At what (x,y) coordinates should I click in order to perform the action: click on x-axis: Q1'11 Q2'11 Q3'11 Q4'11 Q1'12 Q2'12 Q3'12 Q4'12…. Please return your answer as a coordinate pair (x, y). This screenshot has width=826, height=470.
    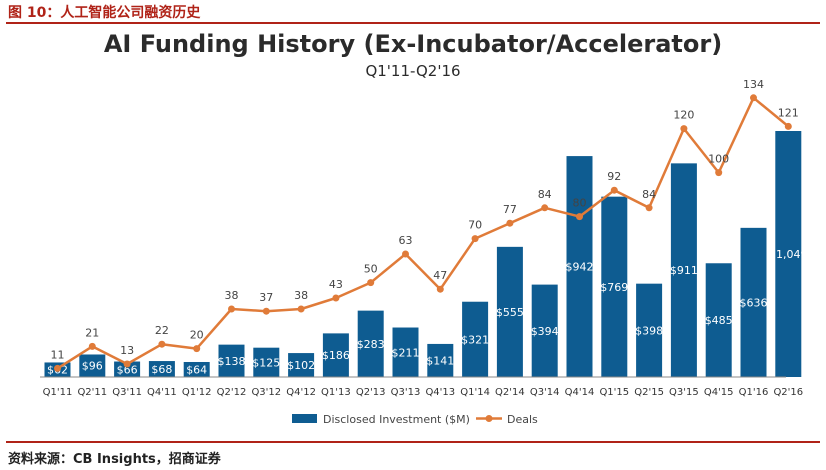
    Looking at the image, I should click on (421, 387).